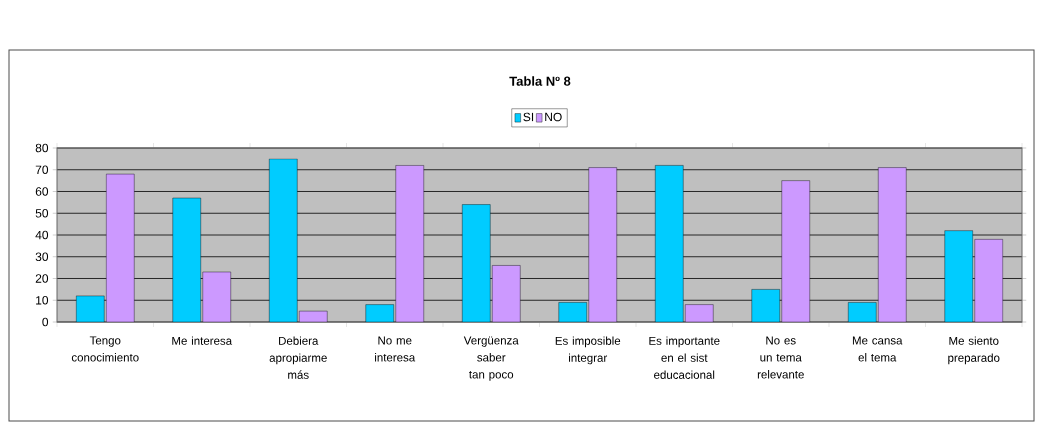 The width and height of the screenshot is (1037, 424). What do you see at coordinates (45, 322) in the screenshot?
I see `y-tick-label: 0` at bounding box center [45, 322].